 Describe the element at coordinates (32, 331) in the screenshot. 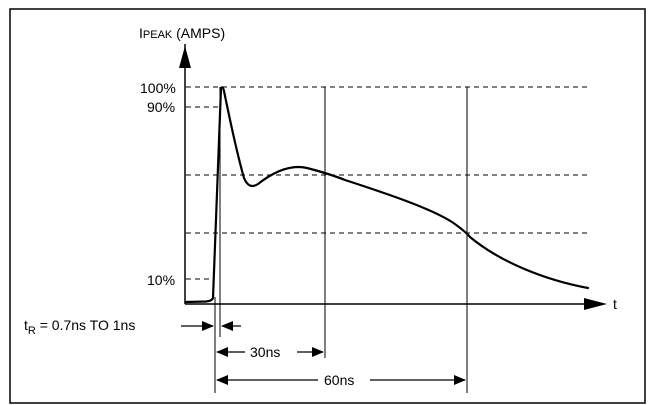

I see `rise-time-subscript: R` at that location.